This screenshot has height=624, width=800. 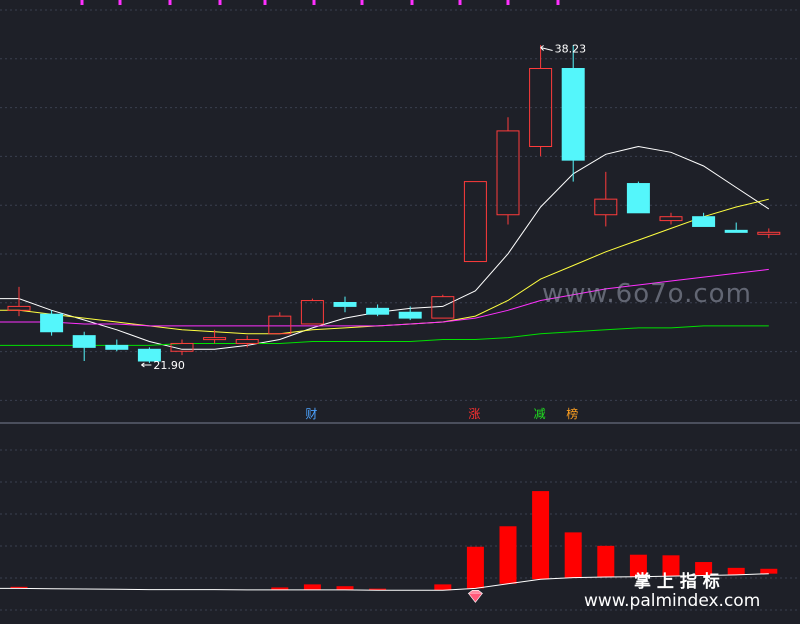 What do you see at coordinates (677, 581) in the screenshot?
I see `watermark-cn: 掌 上 指 标` at bounding box center [677, 581].